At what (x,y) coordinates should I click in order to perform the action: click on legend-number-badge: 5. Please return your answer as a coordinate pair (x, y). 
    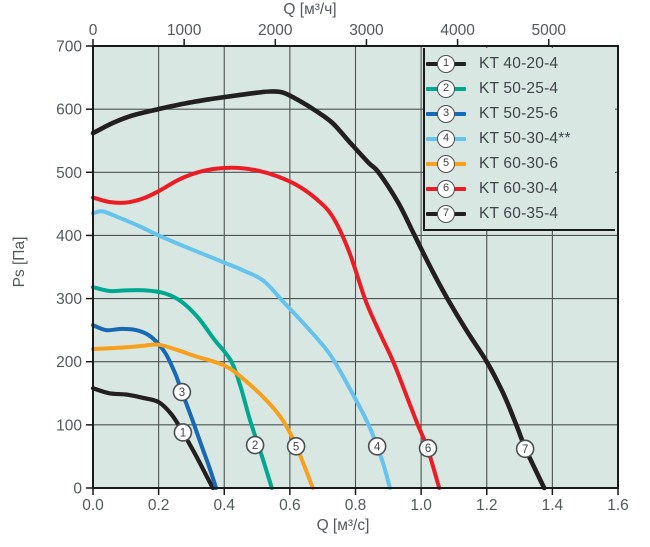
    Looking at the image, I should click on (446, 163).